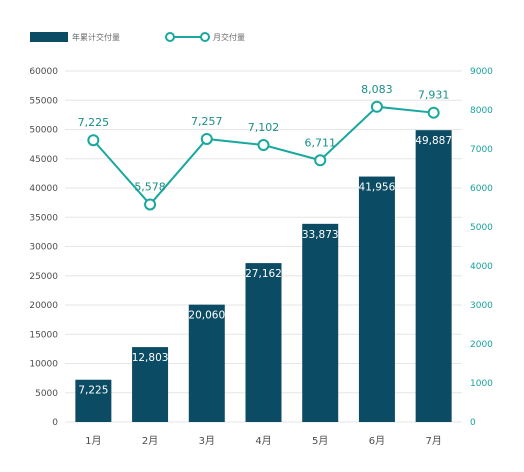 The image size is (524, 472). Describe the element at coordinates (43, 218) in the screenshot. I see `left-tick-label: 35000` at that location.